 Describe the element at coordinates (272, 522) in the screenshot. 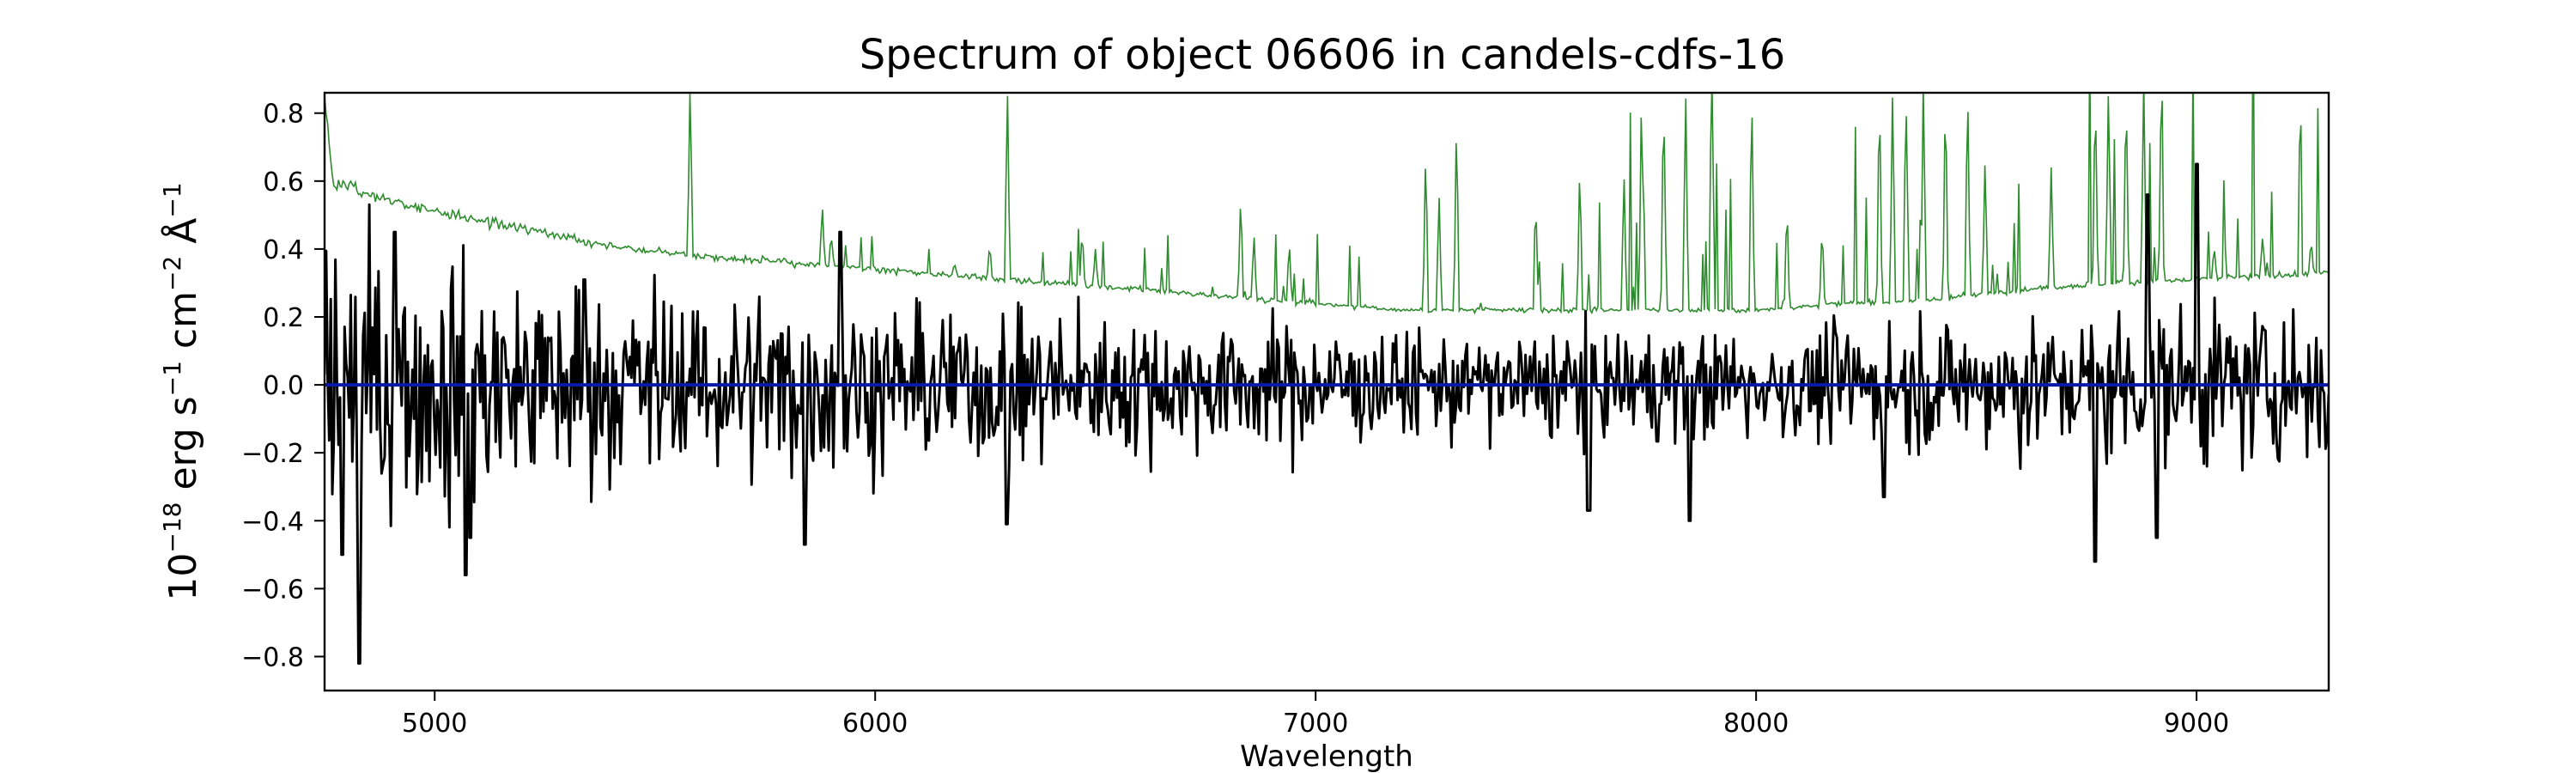

I see `y-tick-label: −0.4` at that location.